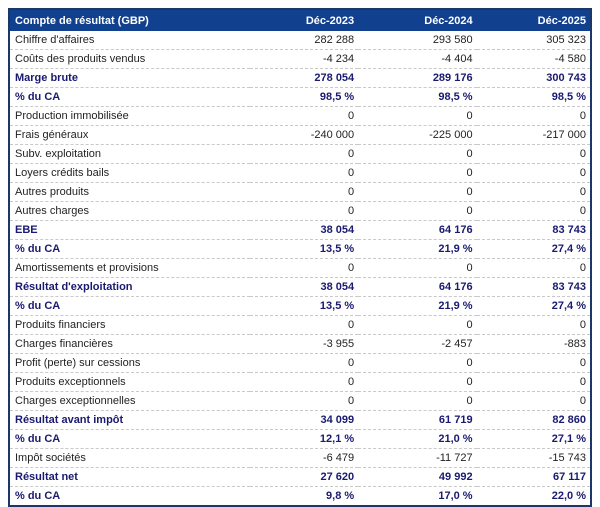 The width and height of the screenshot is (600, 507). Describe the element at coordinates (129, 135) in the screenshot. I see `row-label: Frais généraux` at that location.